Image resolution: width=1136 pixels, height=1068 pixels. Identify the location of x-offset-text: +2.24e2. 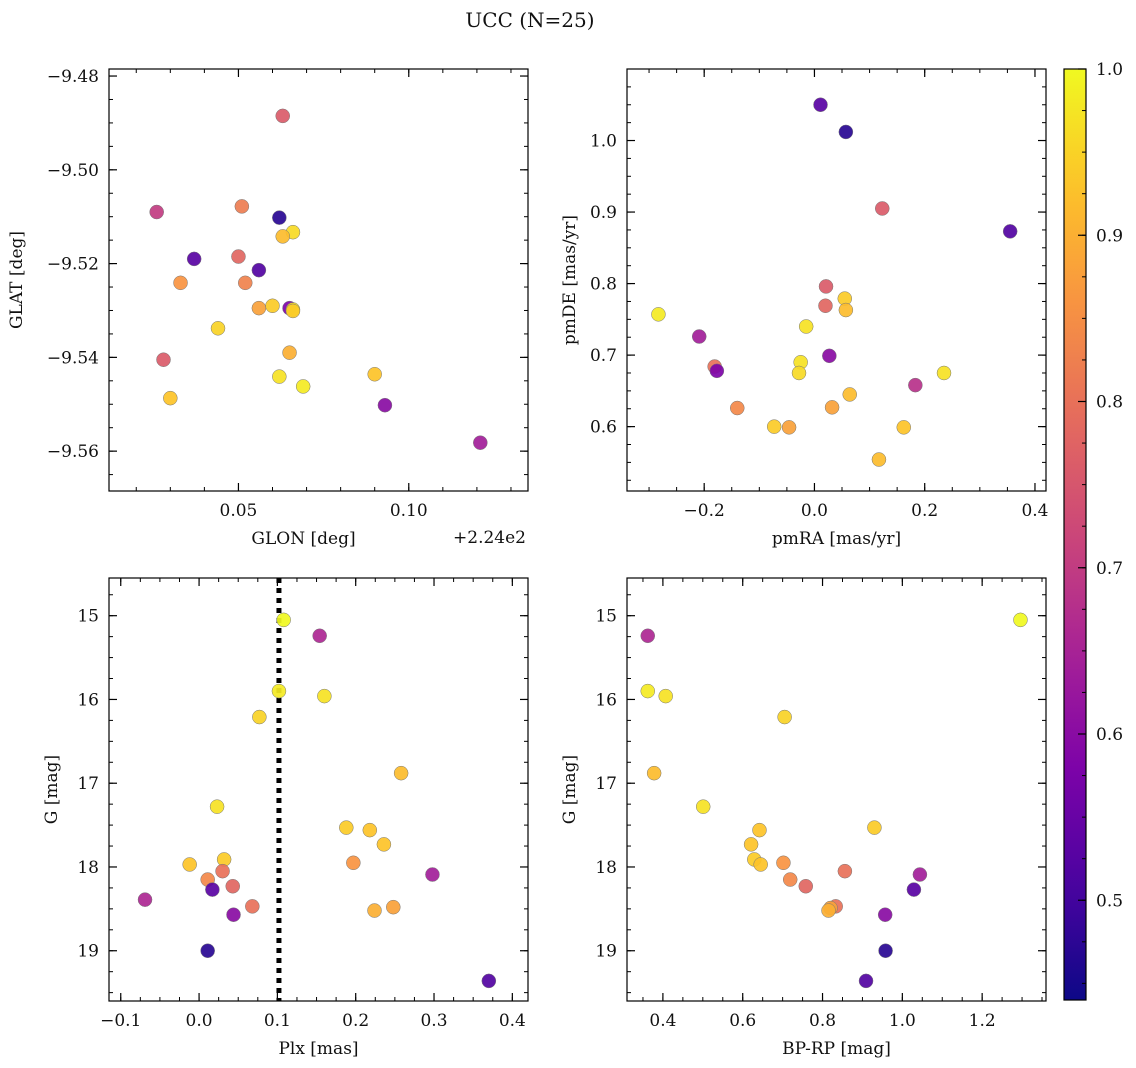
(489, 538).